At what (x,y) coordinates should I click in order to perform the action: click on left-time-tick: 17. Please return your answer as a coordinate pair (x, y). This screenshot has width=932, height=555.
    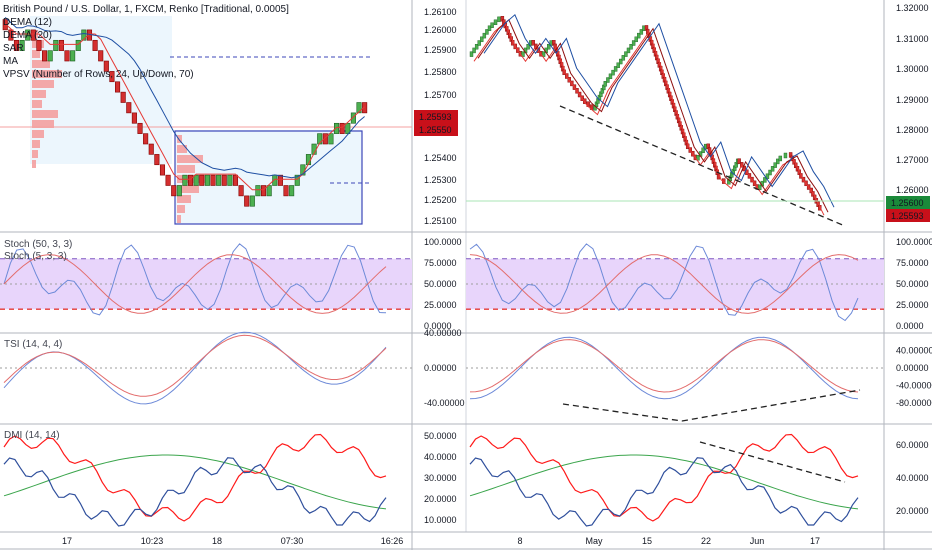
    Looking at the image, I should click on (67, 541).